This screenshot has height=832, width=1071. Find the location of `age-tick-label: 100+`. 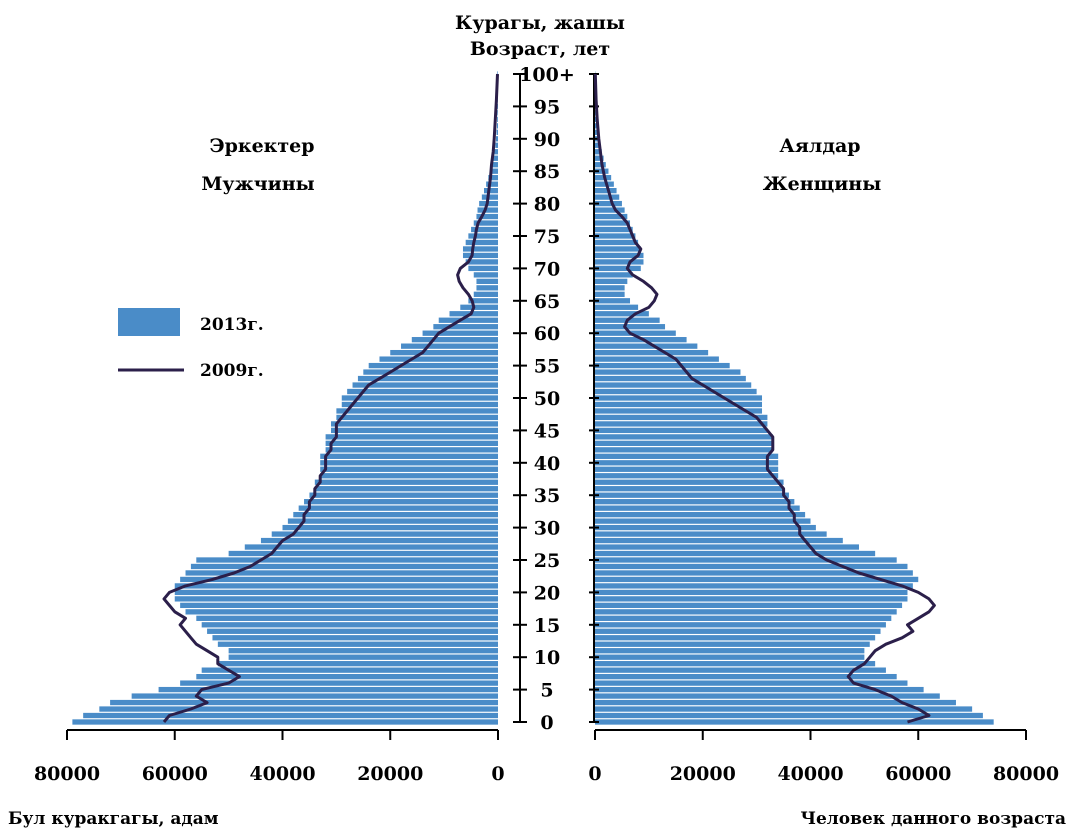

age-tick-label: 100+ is located at coordinates (547, 75).